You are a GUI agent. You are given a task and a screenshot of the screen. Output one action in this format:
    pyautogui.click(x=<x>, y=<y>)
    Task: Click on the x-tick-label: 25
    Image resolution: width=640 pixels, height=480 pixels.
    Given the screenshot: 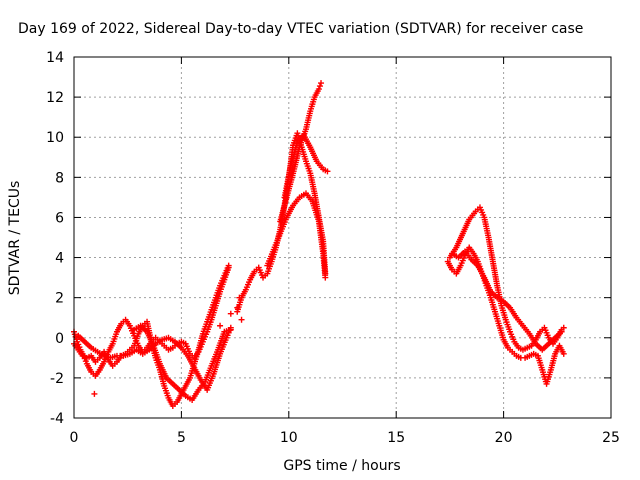 What is the action you would take?
    pyautogui.click(x=611, y=438)
    